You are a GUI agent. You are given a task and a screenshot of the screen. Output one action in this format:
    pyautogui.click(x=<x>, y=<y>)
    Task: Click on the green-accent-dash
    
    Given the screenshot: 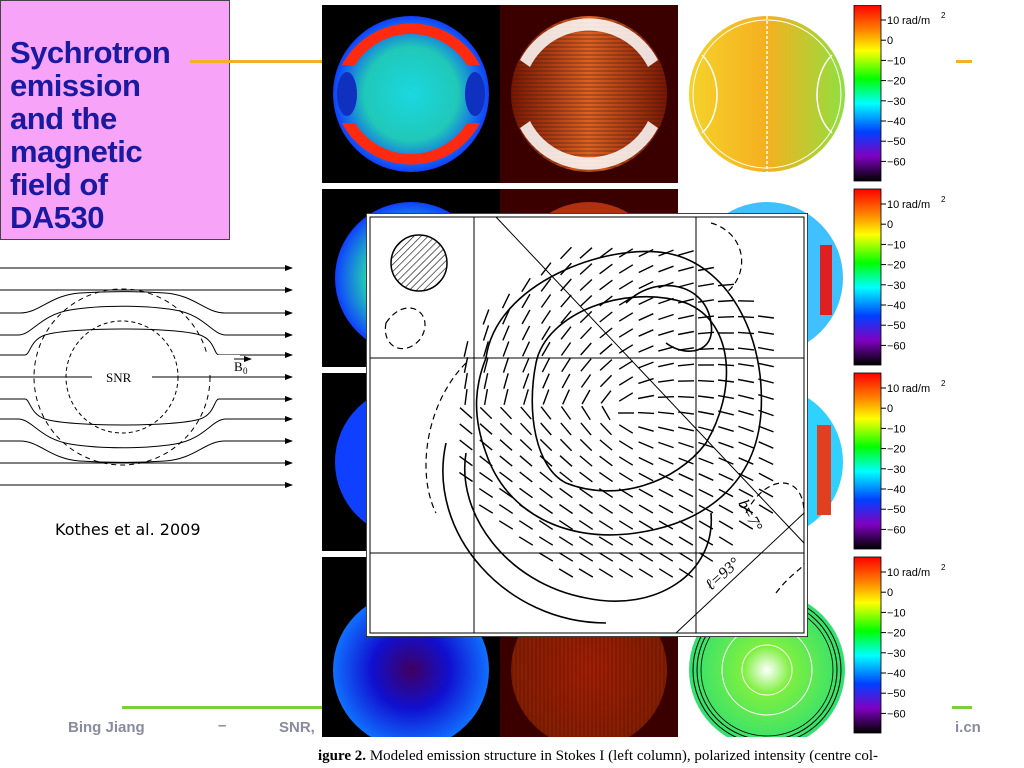 What is the action you would take?
    pyautogui.click(x=962, y=707)
    